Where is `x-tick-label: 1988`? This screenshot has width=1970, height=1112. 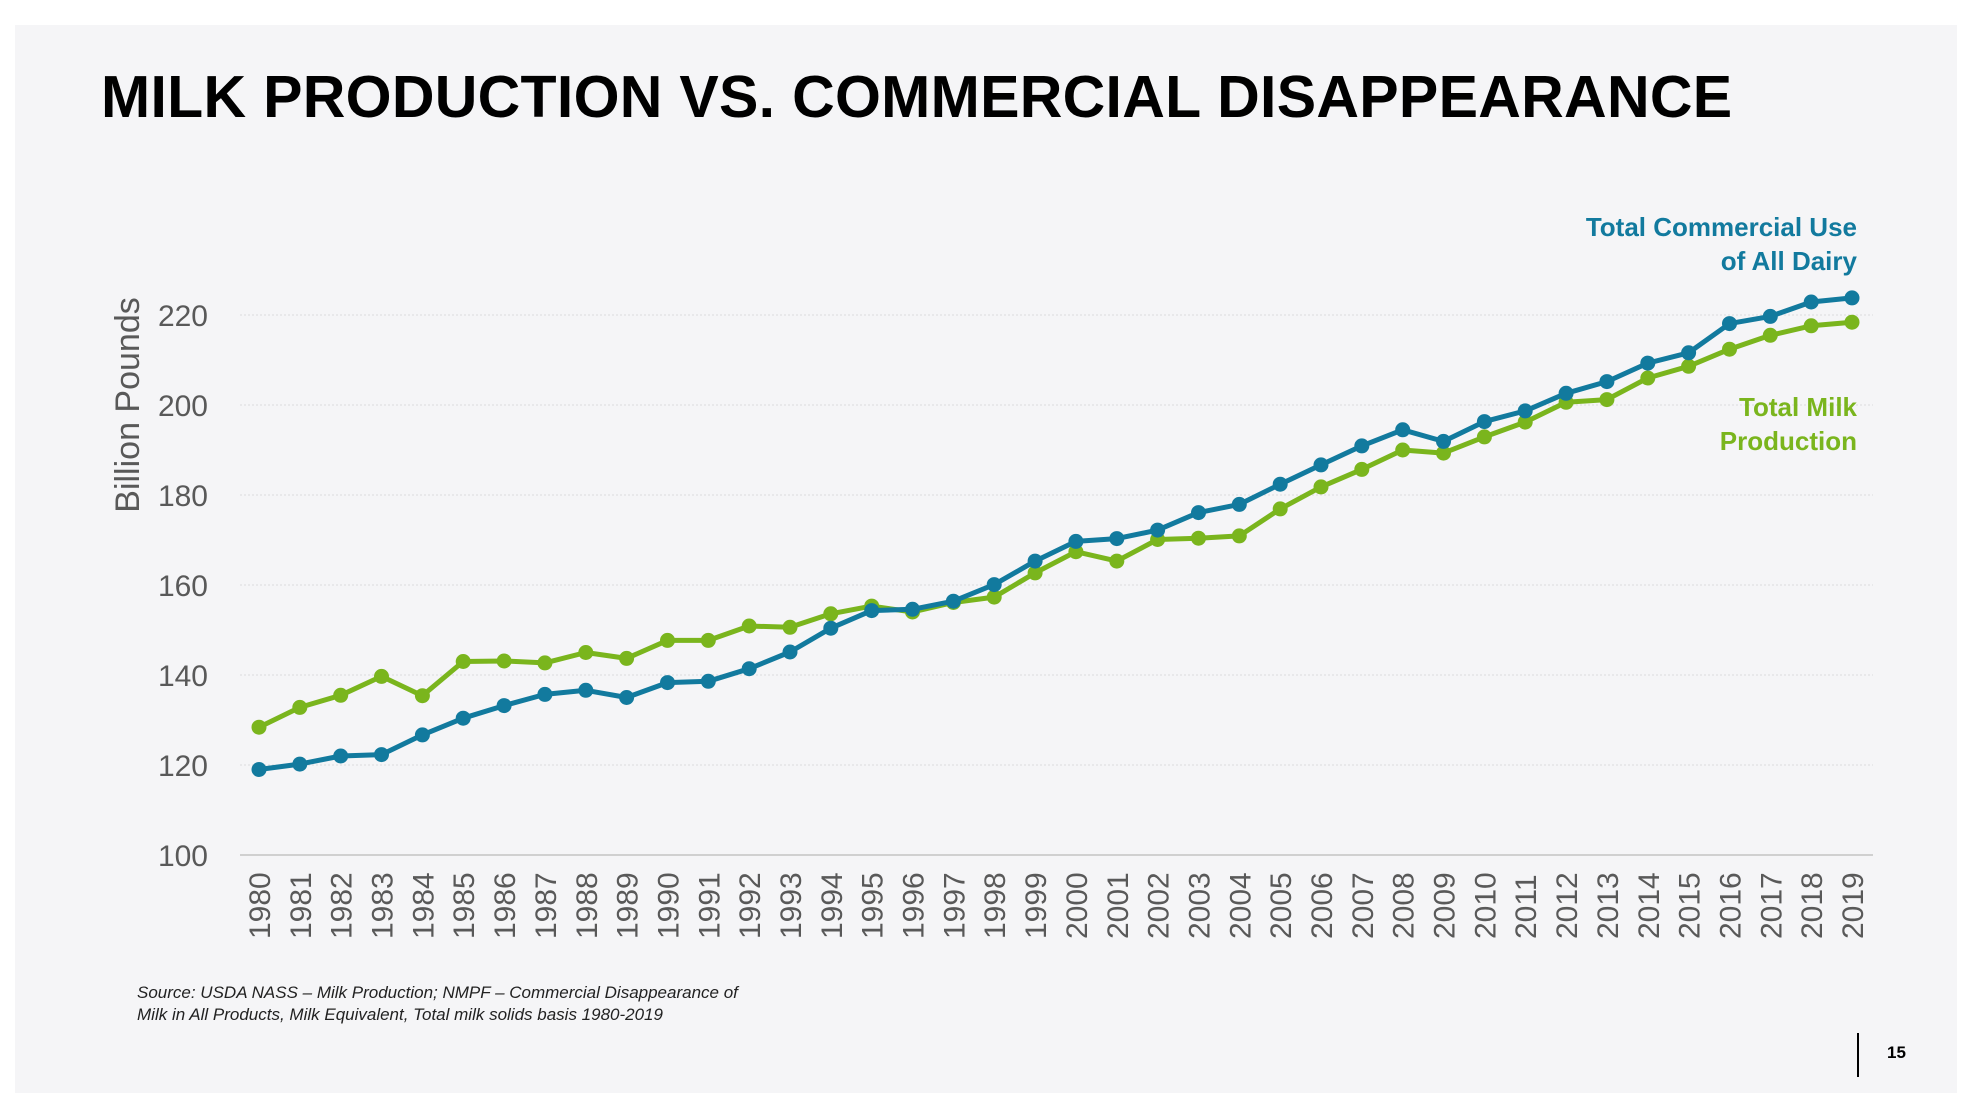 x-tick-label: 1988 is located at coordinates (587, 905).